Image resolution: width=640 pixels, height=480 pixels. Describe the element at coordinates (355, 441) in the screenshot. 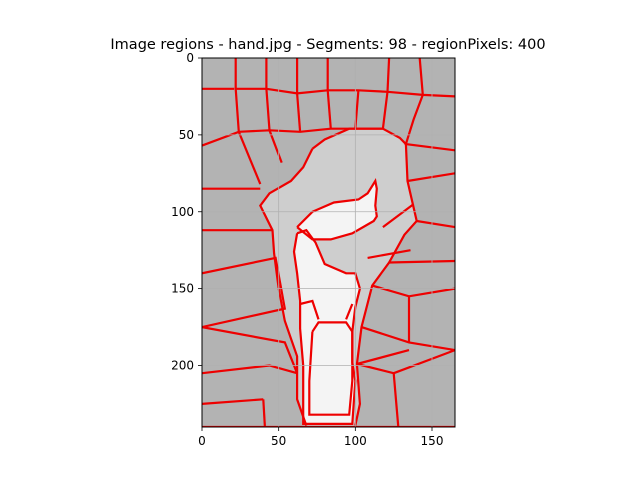

I see `x-tick-label: 100` at that location.